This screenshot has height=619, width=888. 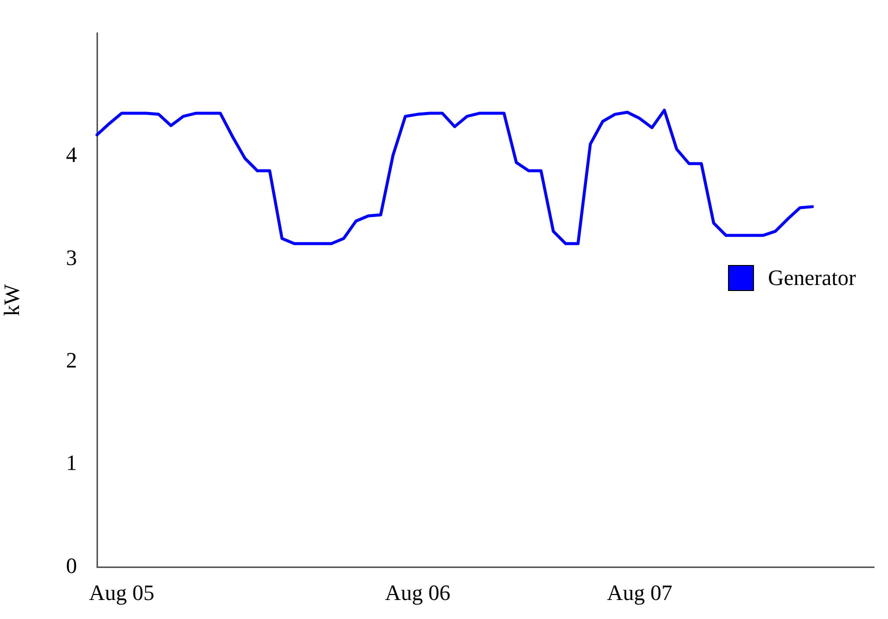 I want to click on y-axis-title: kW, so click(x=12, y=300).